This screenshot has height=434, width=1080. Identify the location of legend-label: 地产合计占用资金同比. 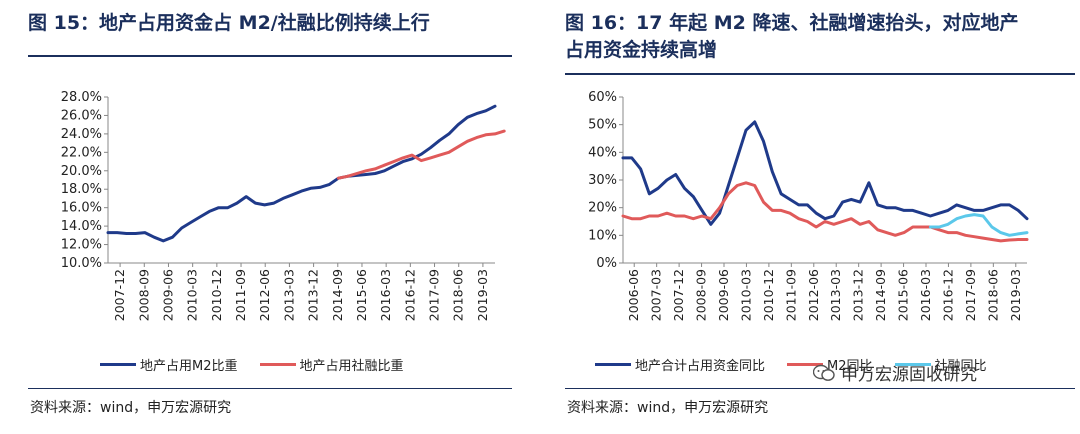
(700, 366).